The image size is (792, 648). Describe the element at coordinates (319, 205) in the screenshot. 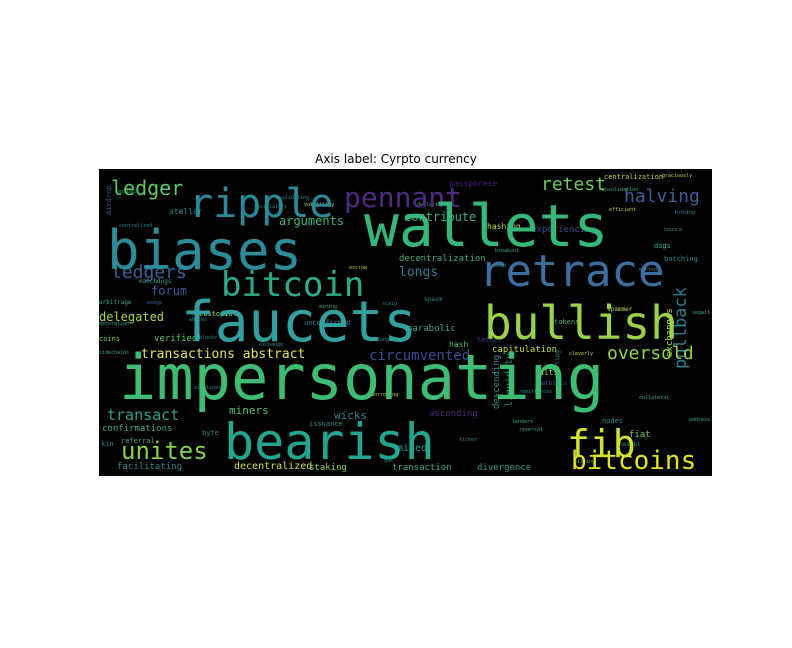

I see `word-volatility: volatility` at that location.